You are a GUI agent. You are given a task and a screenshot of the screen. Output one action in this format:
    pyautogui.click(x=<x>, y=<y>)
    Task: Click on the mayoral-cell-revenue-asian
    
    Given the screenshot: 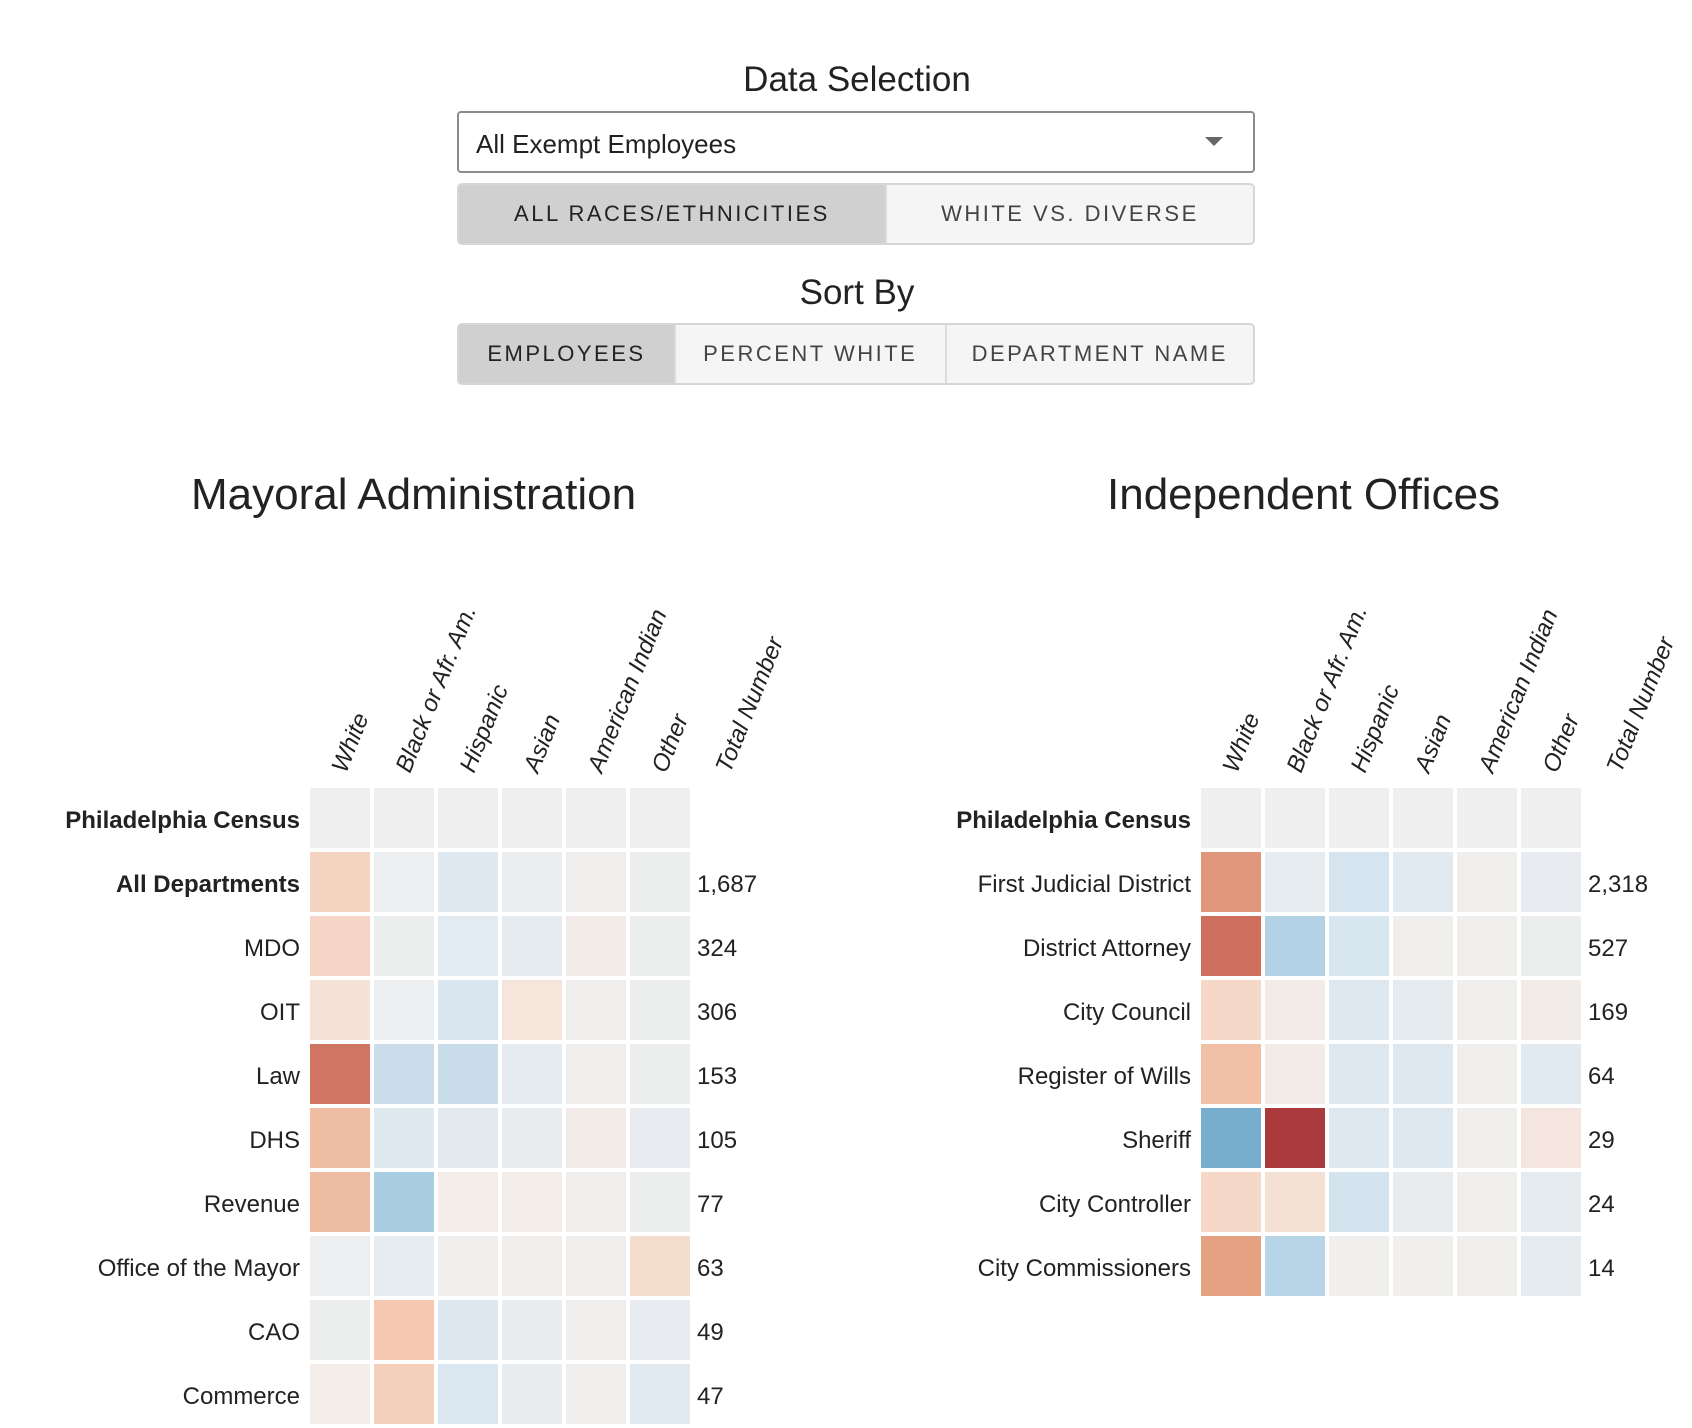 What is the action you would take?
    pyautogui.click(x=532, y=1202)
    